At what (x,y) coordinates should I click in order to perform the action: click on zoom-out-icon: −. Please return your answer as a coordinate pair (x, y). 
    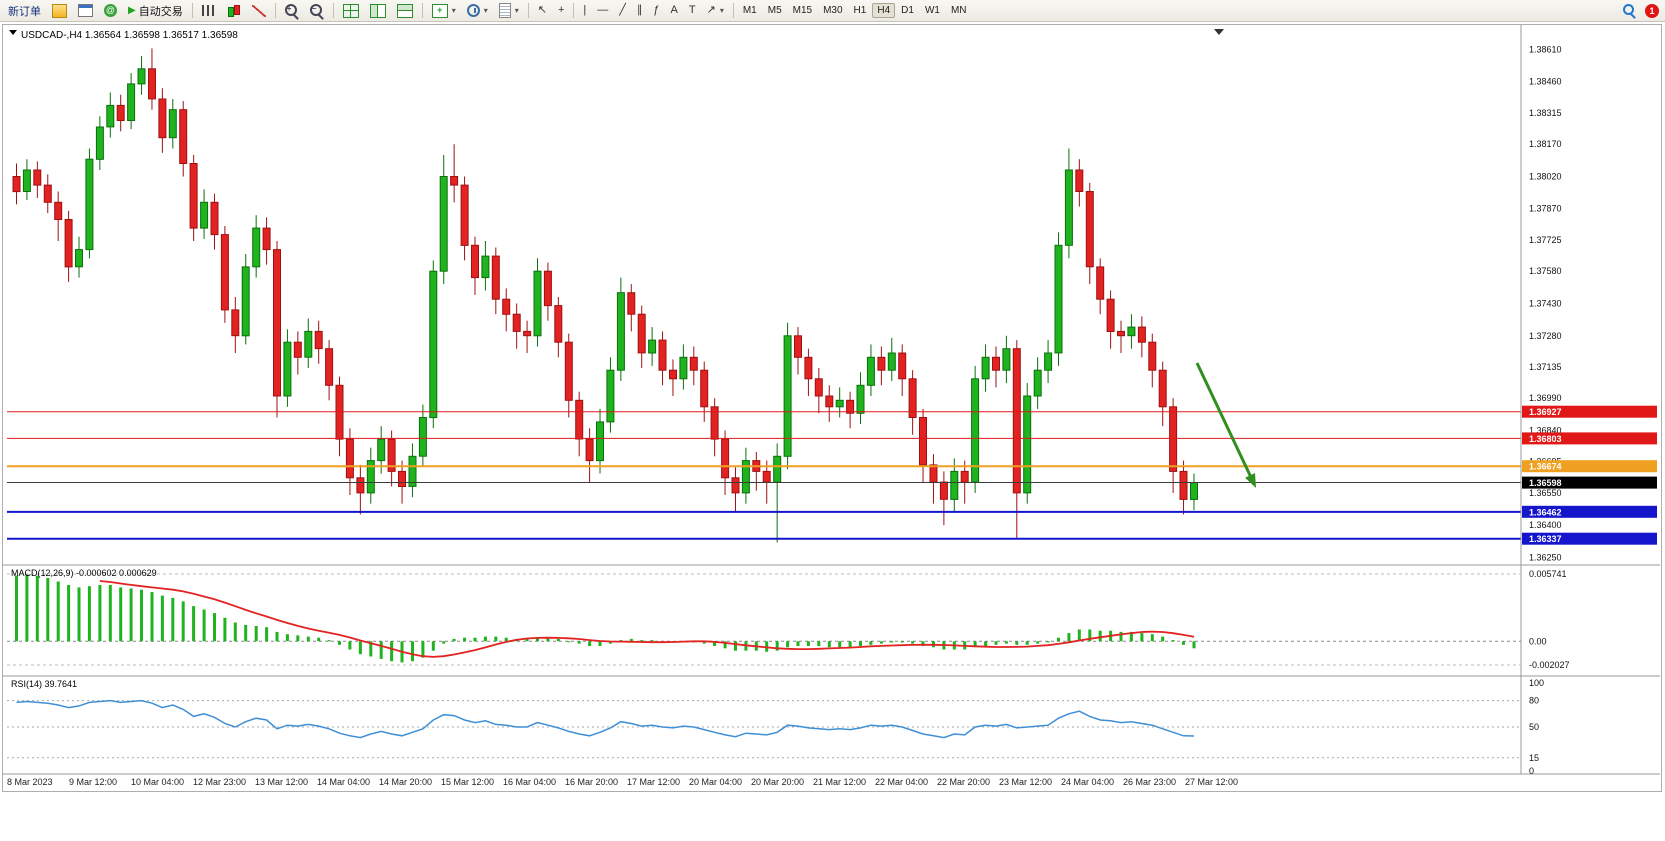
    Looking at the image, I should click on (316, 10).